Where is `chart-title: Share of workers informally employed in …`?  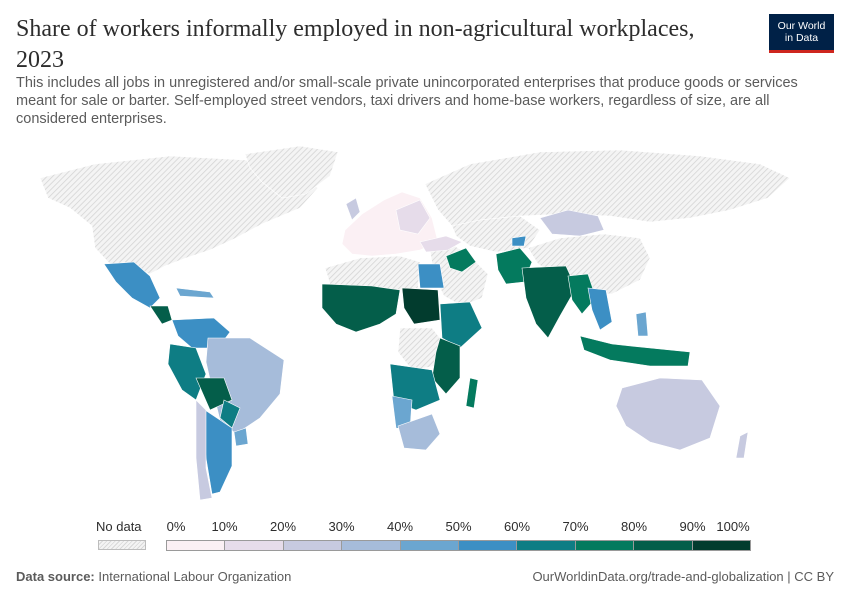 chart-title: Share of workers informally employed in … is located at coordinates (355, 44).